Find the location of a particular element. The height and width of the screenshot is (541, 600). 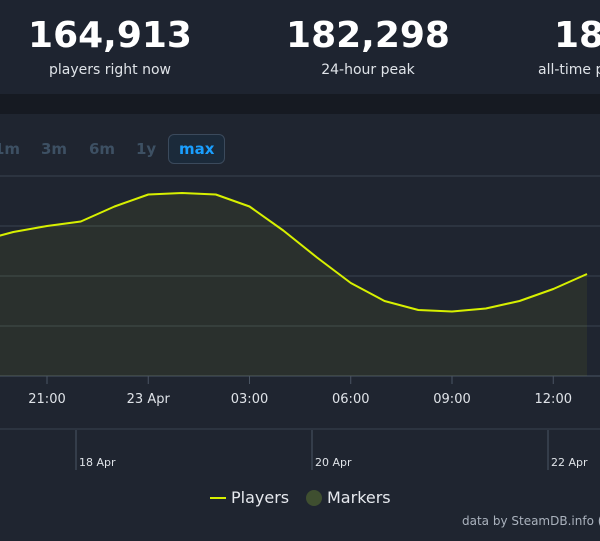

stat-label: players right now is located at coordinates (110, 70).